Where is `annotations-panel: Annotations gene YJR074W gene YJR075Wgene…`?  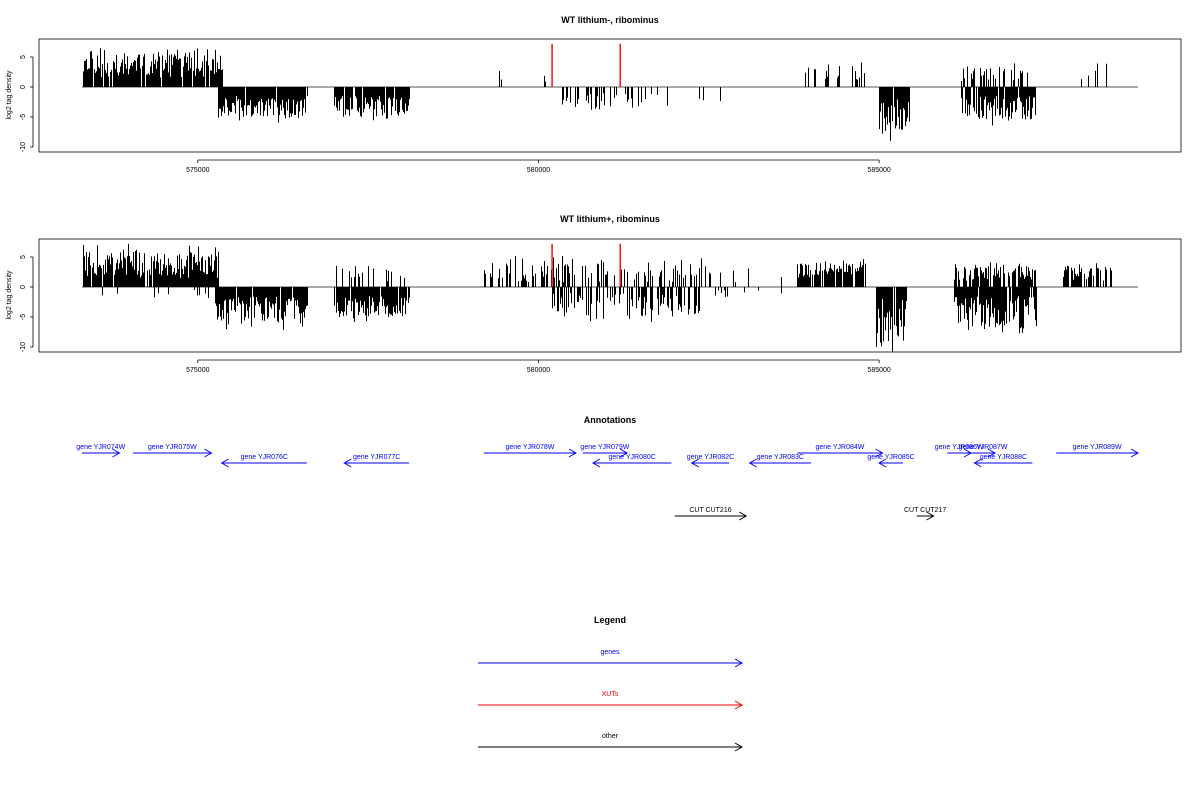
annotations-panel: Annotations gene YJR074W gene YJR075Wgene… is located at coordinates (608, 468).